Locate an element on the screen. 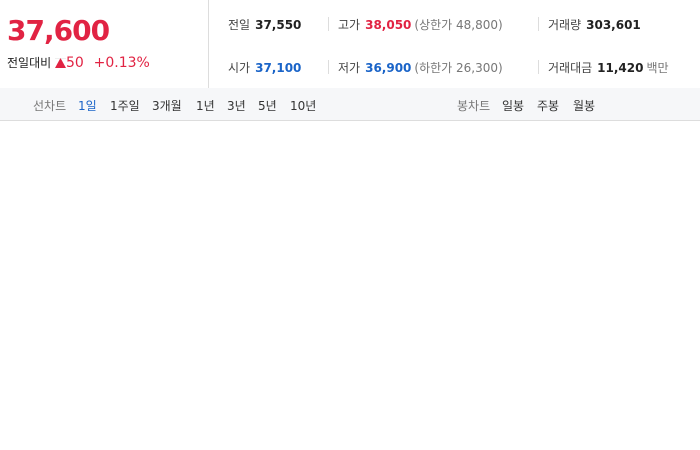 This screenshot has height=450, width=700. stat-extra: (상한가 48,800) is located at coordinates (458, 25).